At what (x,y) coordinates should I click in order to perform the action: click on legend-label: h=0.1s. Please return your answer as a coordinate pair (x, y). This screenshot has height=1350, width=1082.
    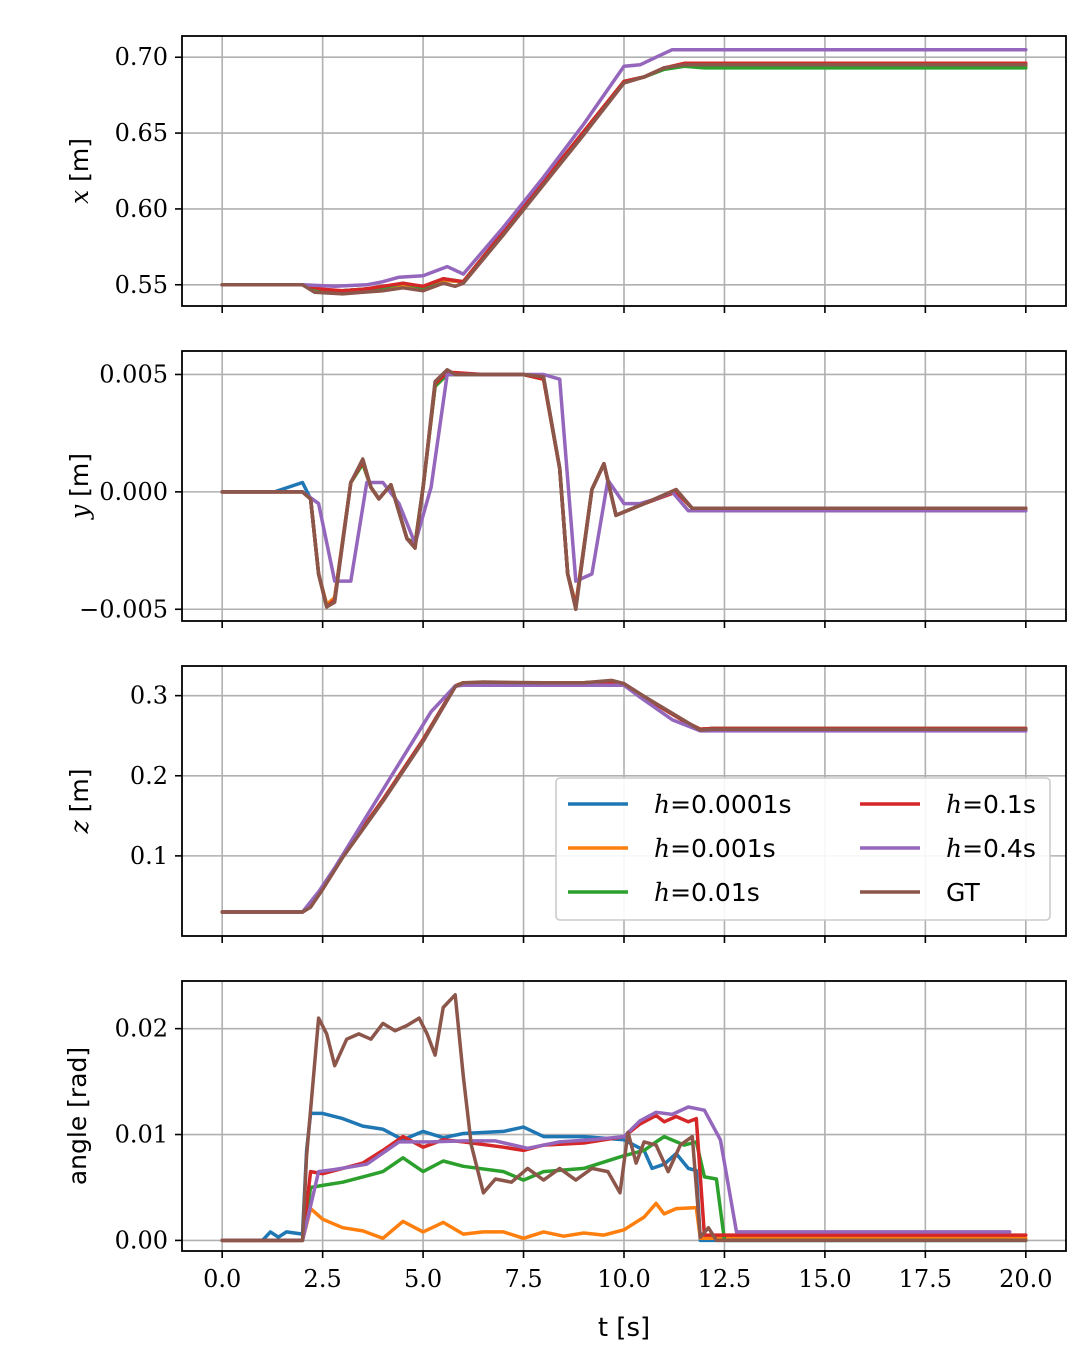
    Looking at the image, I should click on (991, 804).